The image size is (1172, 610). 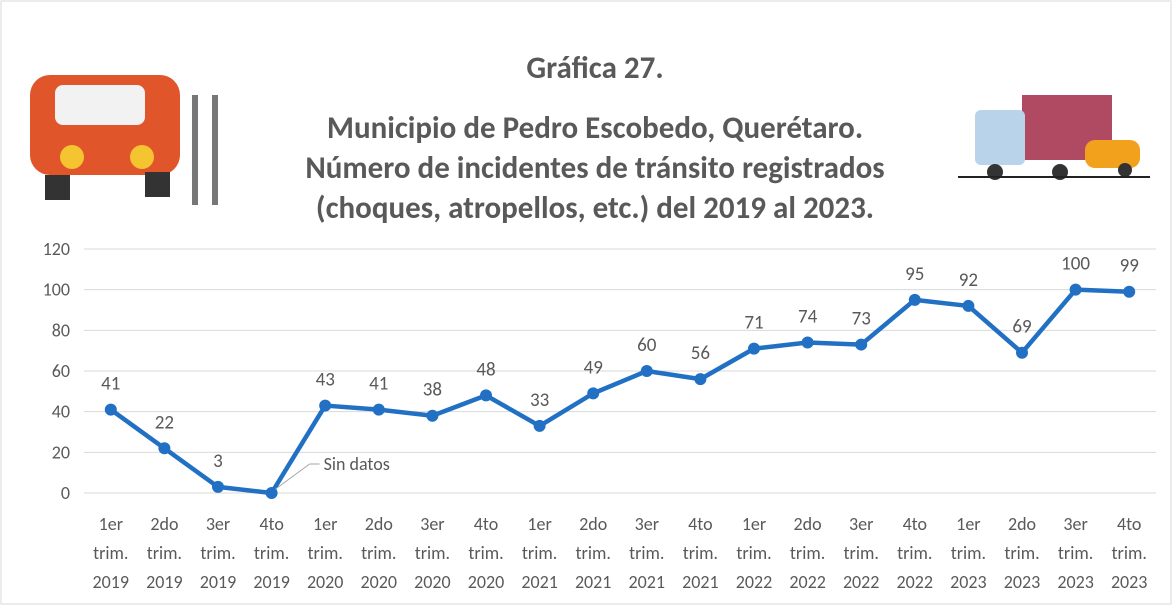 I want to click on data-label: 99, so click(x=1129, y=266).